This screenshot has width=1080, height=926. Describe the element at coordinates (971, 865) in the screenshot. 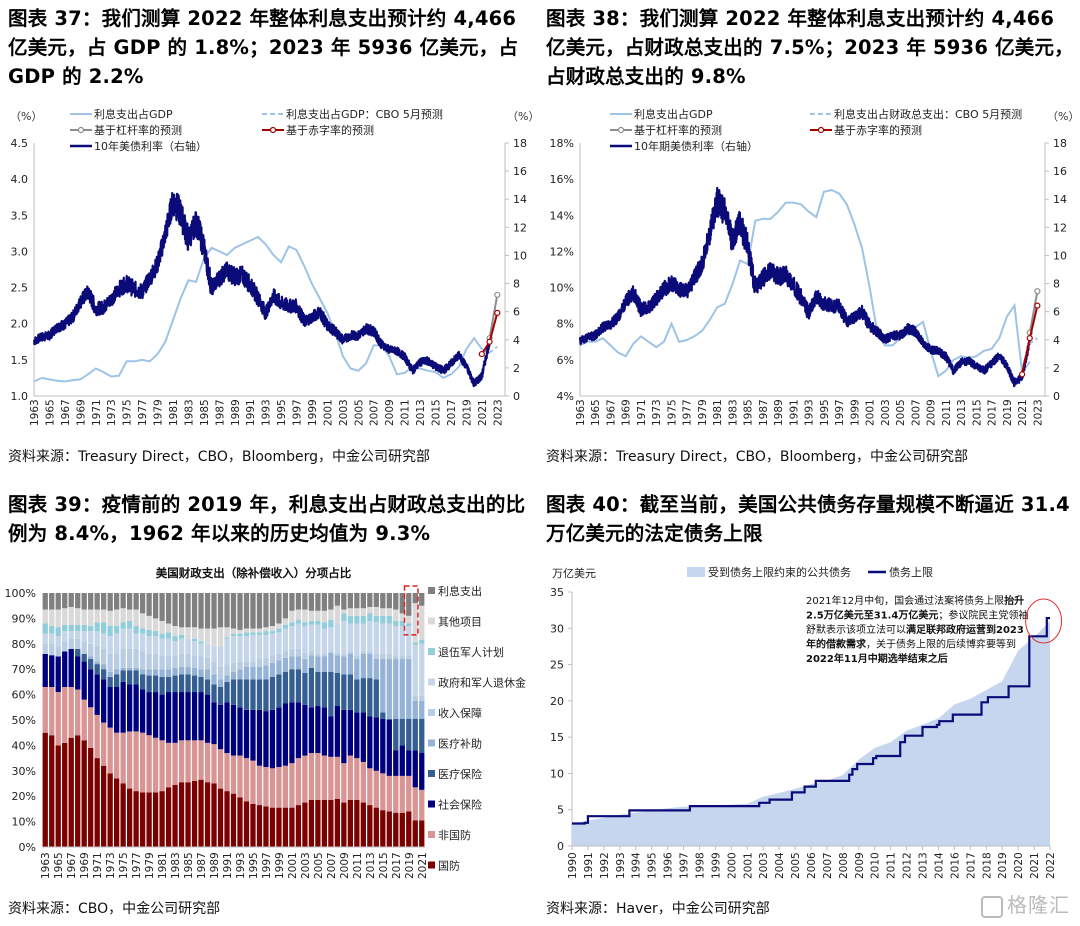

I see `x-tick-label: 2017` at that location.